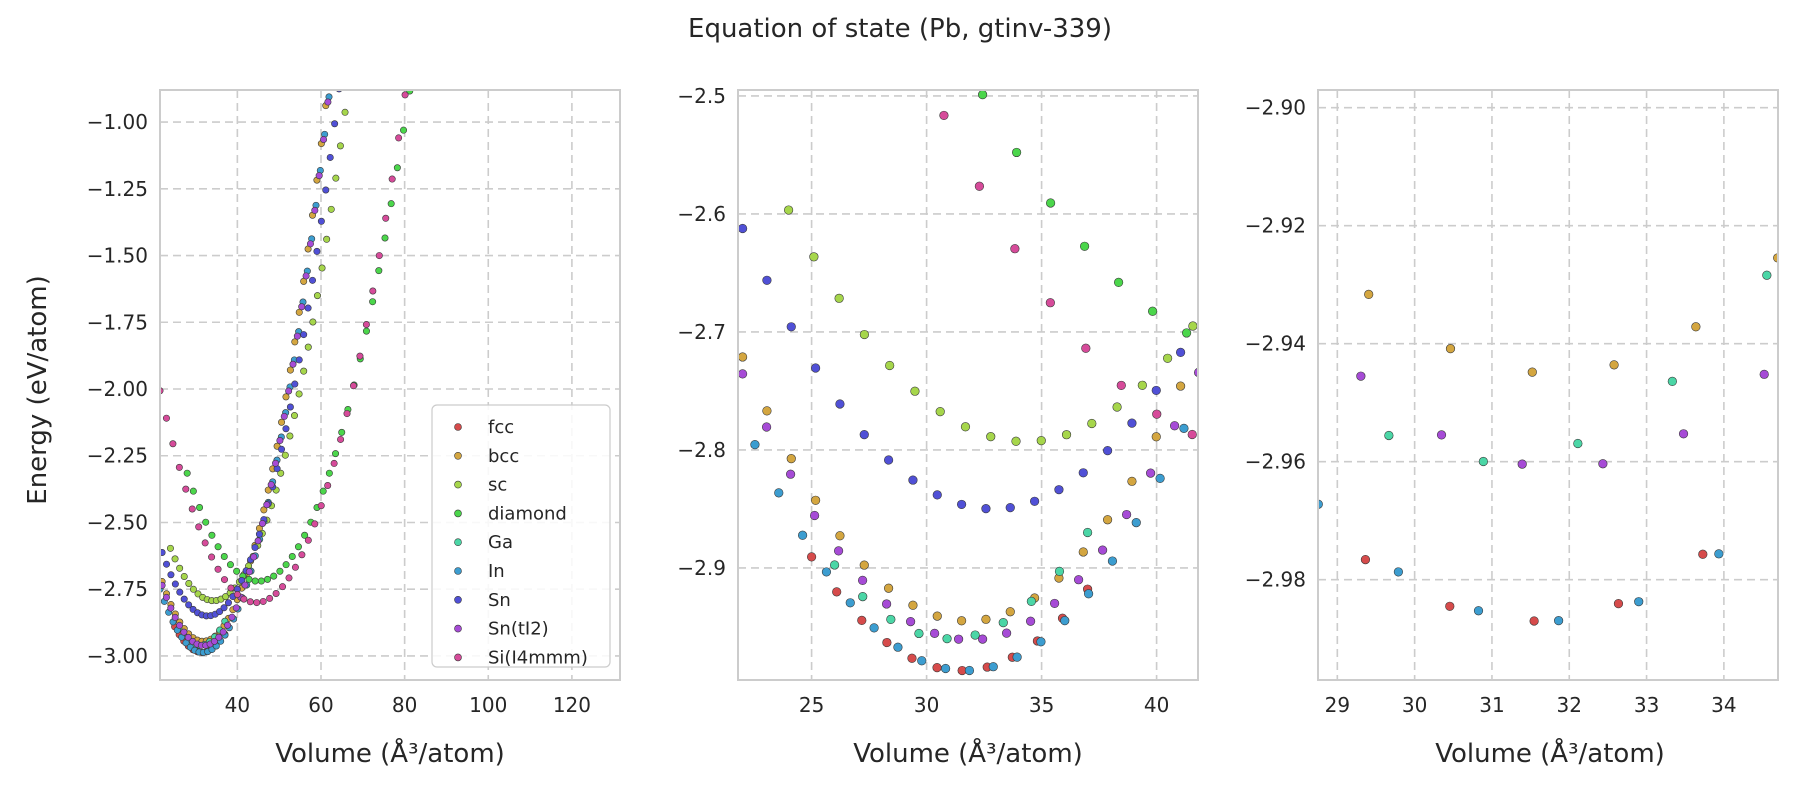  Describe the element at coordinates (968, 753) in the screenshot. I see `x-axis-label-panel-2: Volume (Å³/atom)` at that location.